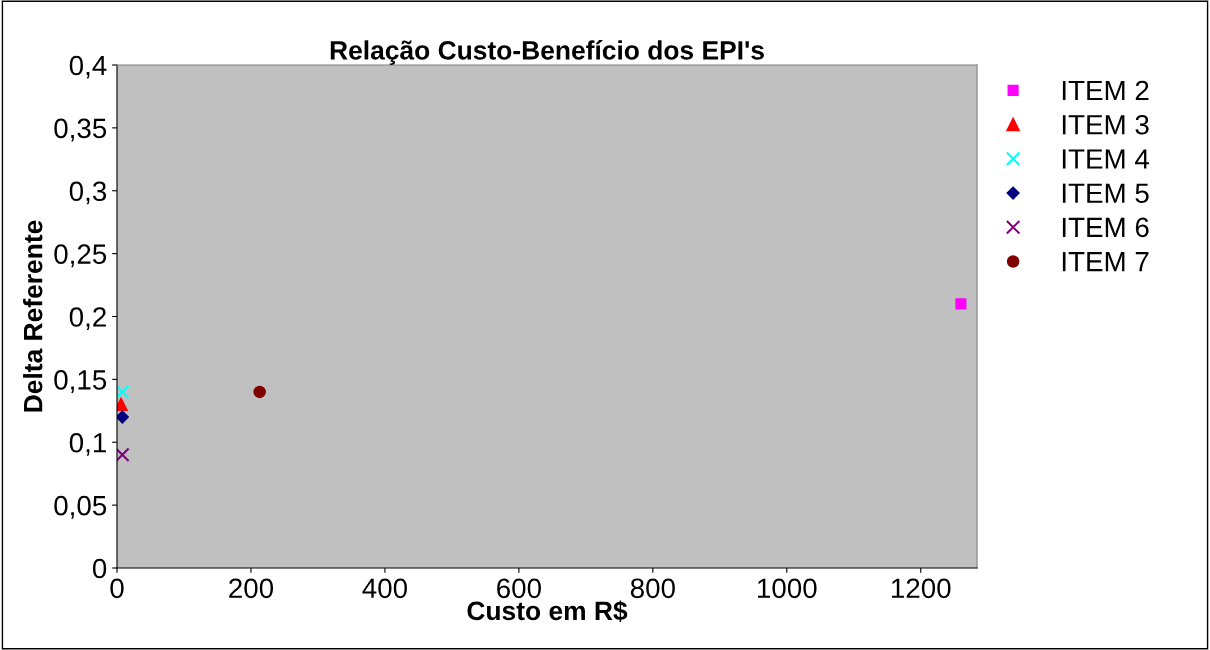  I want to click on y-axis-title: Delta Referente, so click(33, 316).